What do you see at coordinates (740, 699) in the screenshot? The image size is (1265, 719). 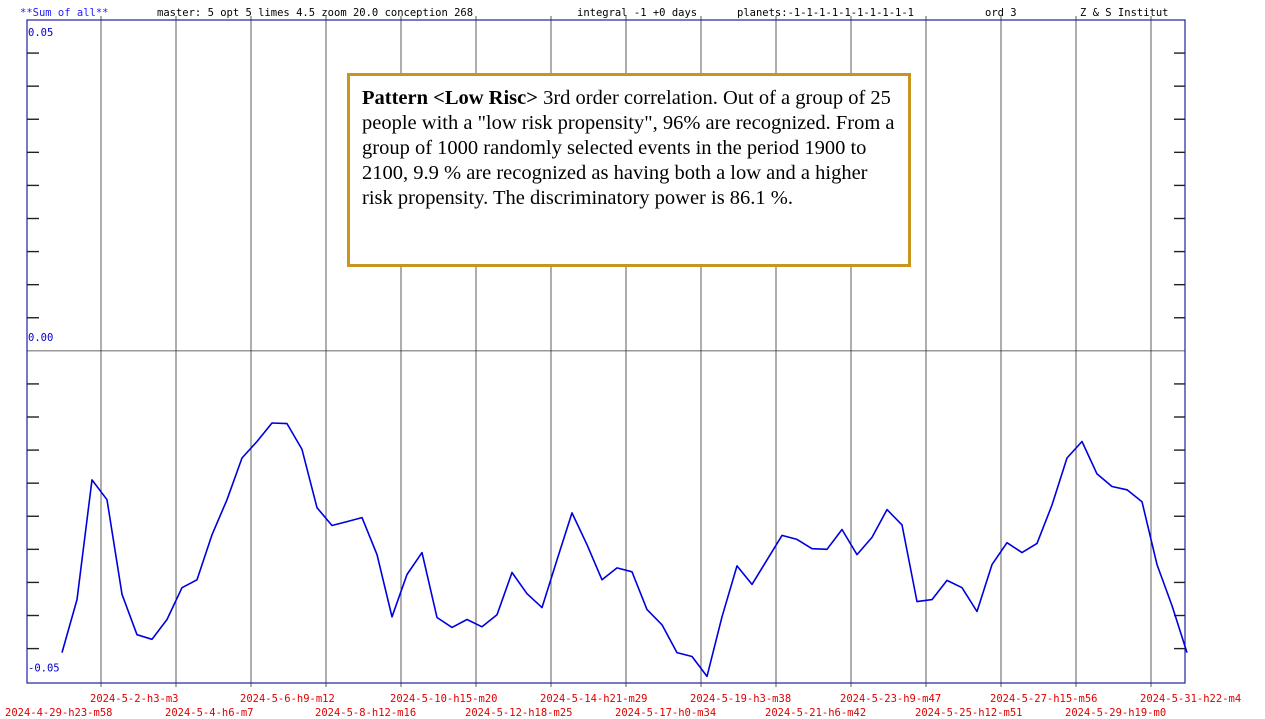 I see `x-tick-label: 2024-5-19-h3-m38` at bounding box center [740, 699].